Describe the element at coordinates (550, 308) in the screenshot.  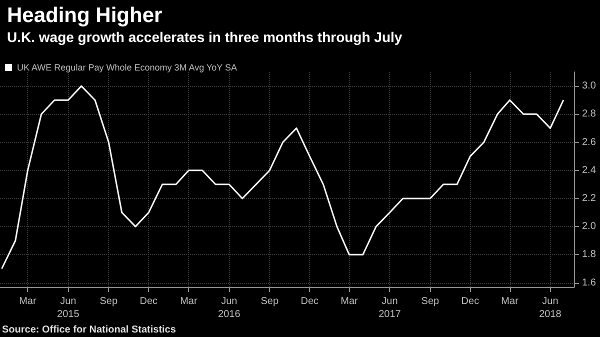
I see `x-tick-label: Jun 2018` at that location.